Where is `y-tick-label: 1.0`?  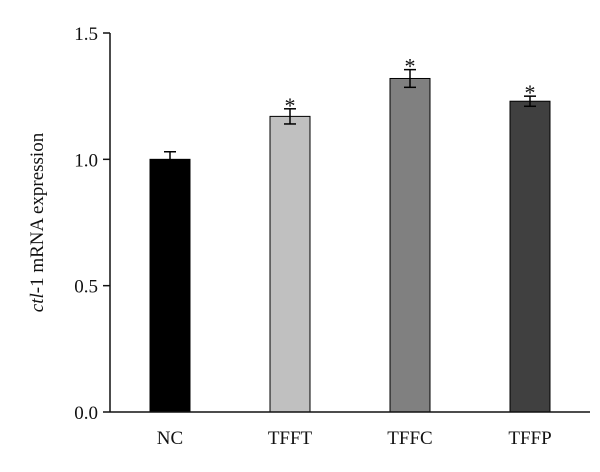
y-tick-label: 1.0 is located at coordinates (86, 160).